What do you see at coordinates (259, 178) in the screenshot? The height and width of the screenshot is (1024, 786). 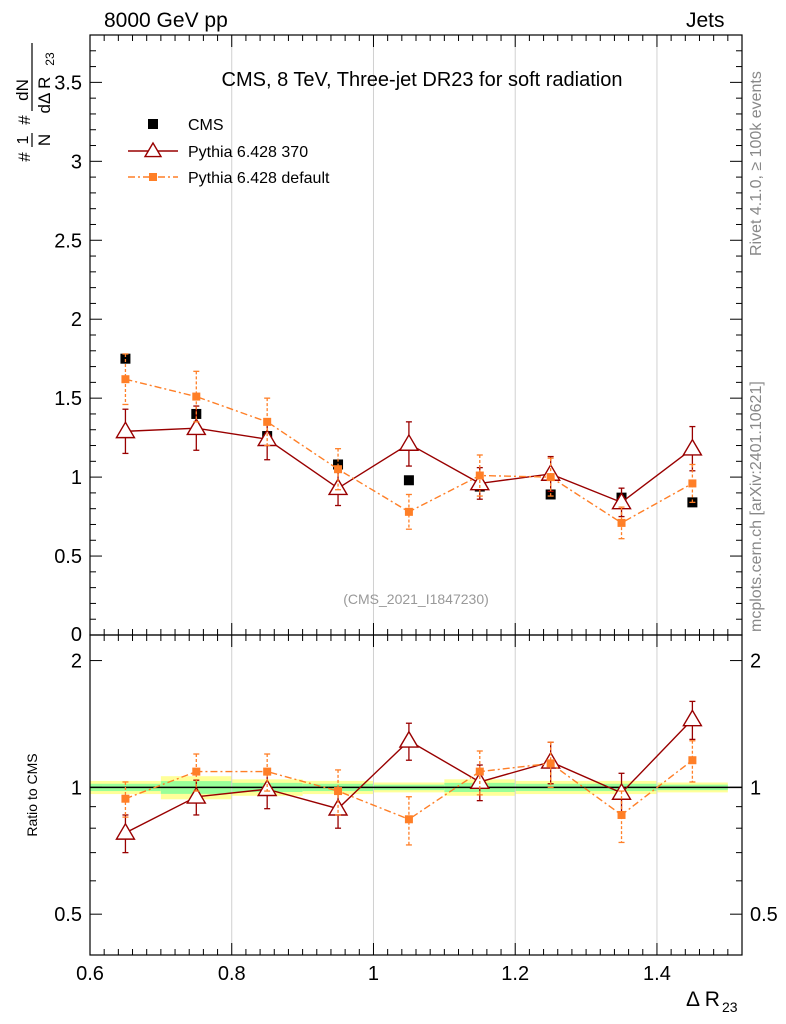 I see `legend-label-2: Pythia 6.428 default` at bounding box center [259, 178].